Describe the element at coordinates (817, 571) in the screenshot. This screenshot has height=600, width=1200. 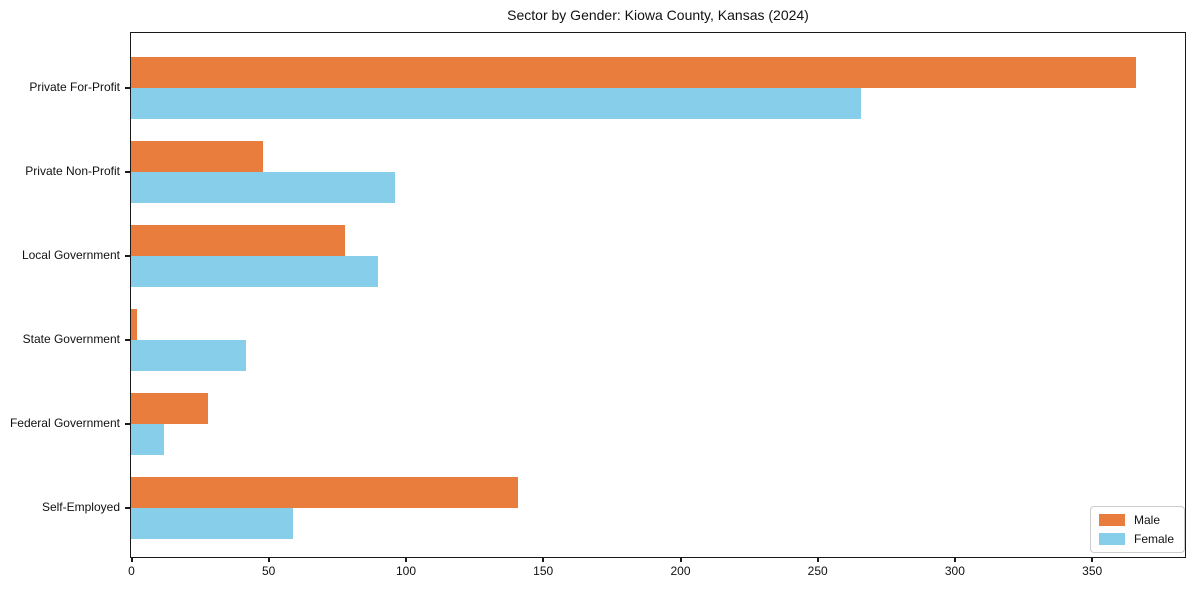
I see `x-tick-label-250: 250` at that location.